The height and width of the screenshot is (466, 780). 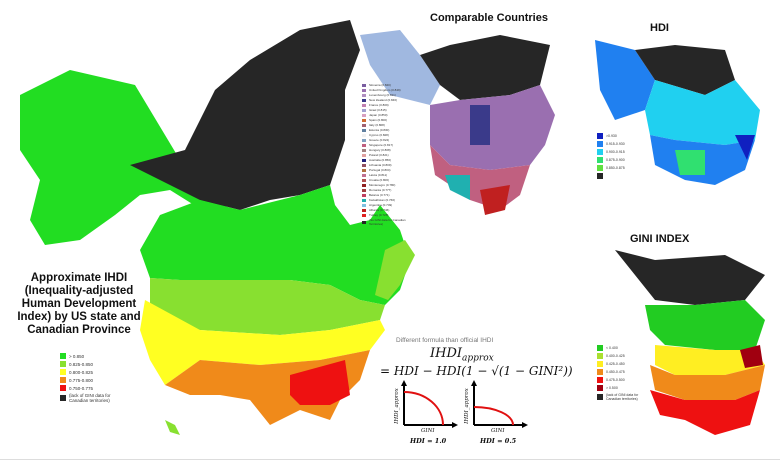 I want to click on legend-label: 0.850-0.875, so click(x=615, y=168).